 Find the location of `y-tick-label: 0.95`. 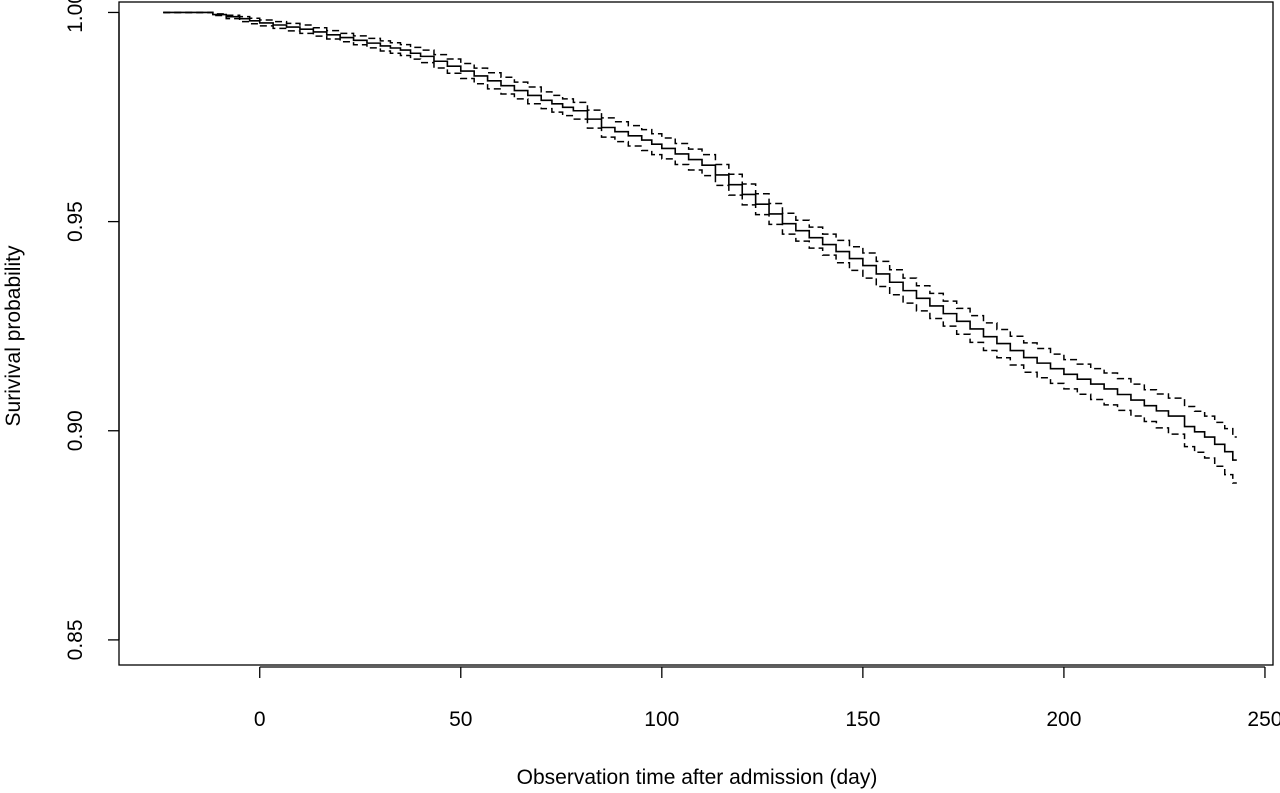

y-tick-label: 0.95 is located at coordinates (75, 221).